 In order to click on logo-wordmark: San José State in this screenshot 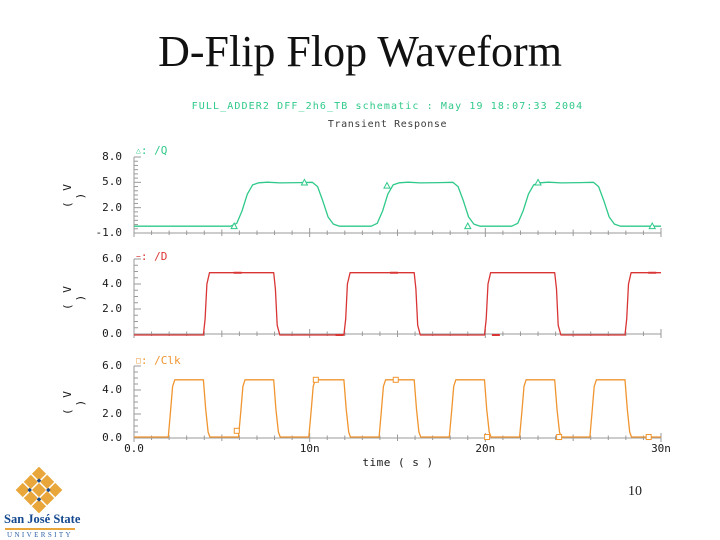, I will do `click(42, 519)`.